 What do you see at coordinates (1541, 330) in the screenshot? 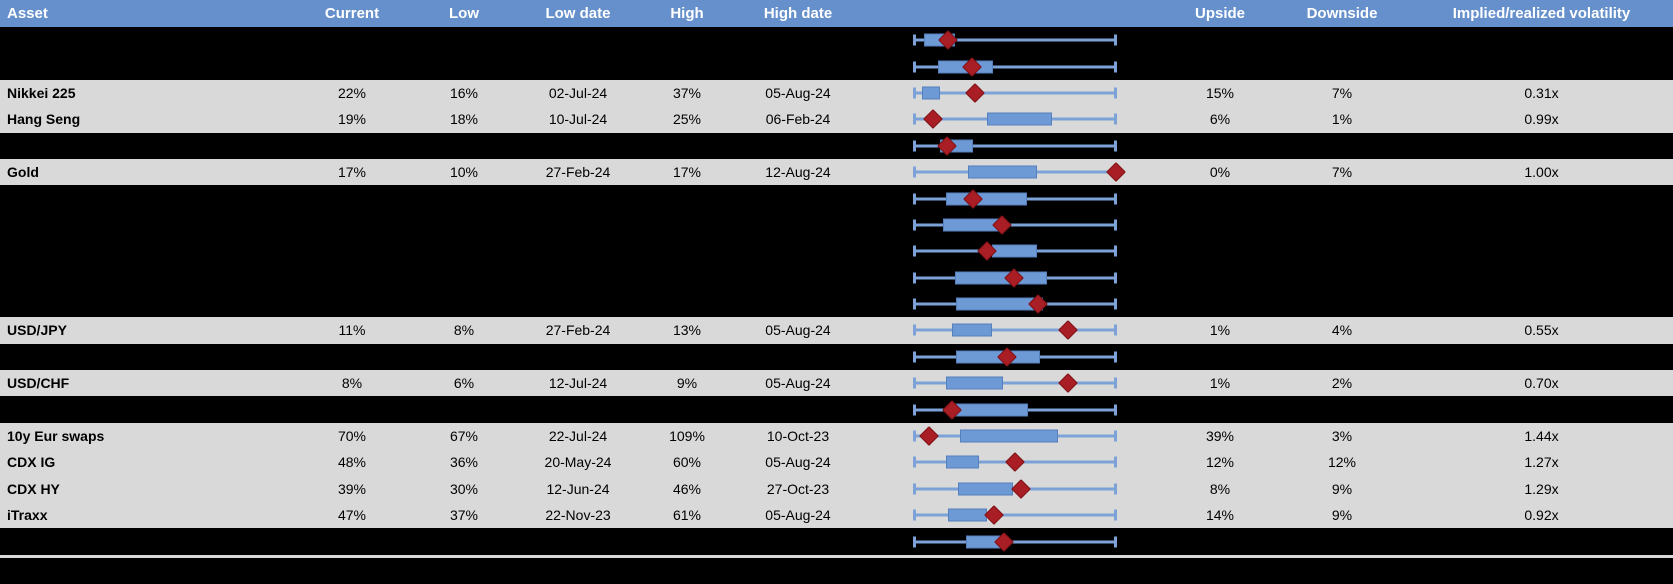
I see `implied-realized-volatility-value: 0.55x` at bounding box center [1541, 330].